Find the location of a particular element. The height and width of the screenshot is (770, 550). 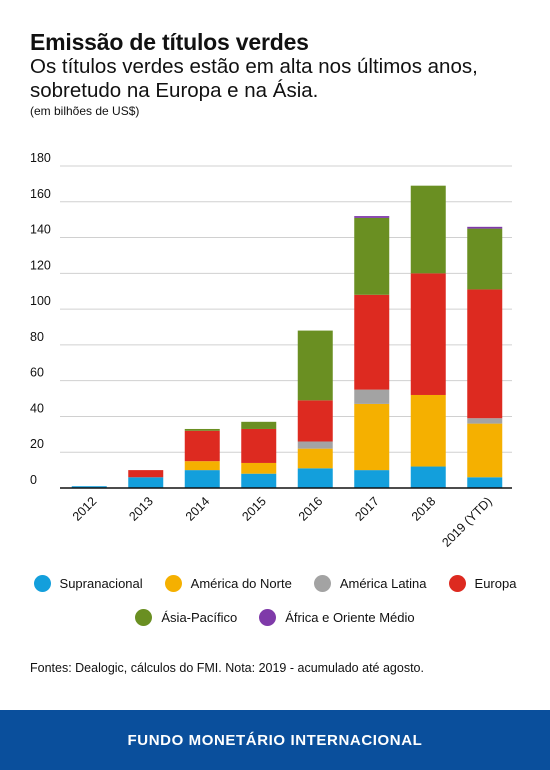

y-tick-label: 0 is located at coordinates (33, 480).